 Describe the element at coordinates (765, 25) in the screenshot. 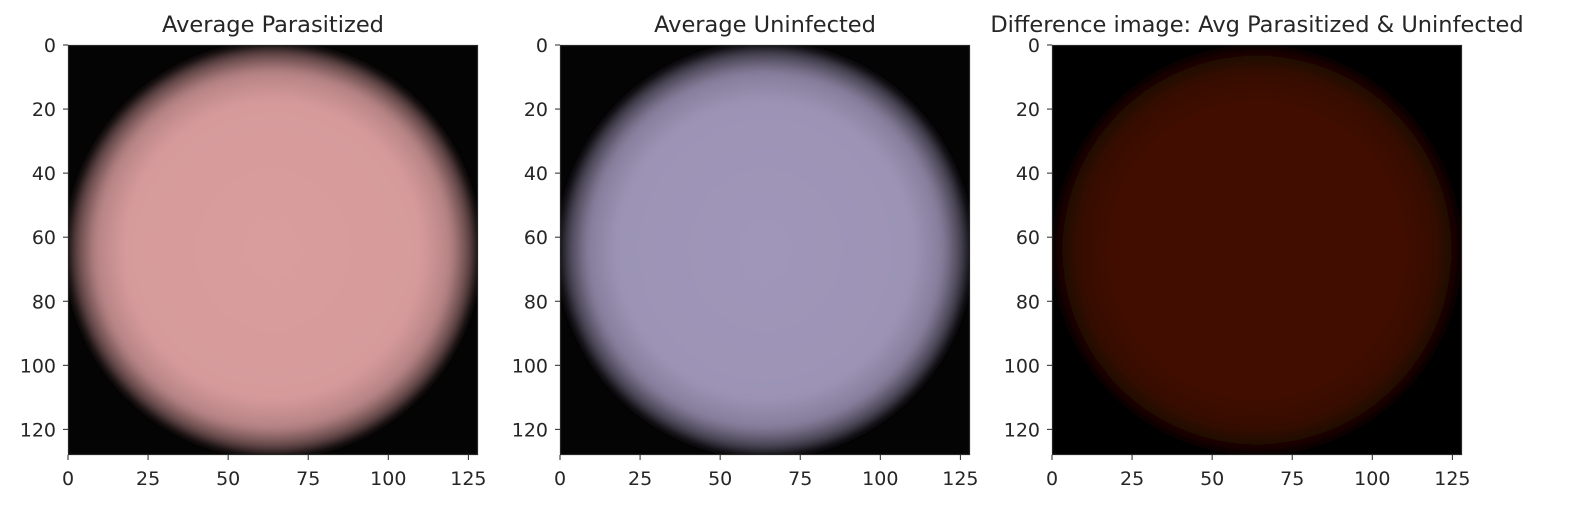

I see `subplot-title: Average Uninfected` at that location.